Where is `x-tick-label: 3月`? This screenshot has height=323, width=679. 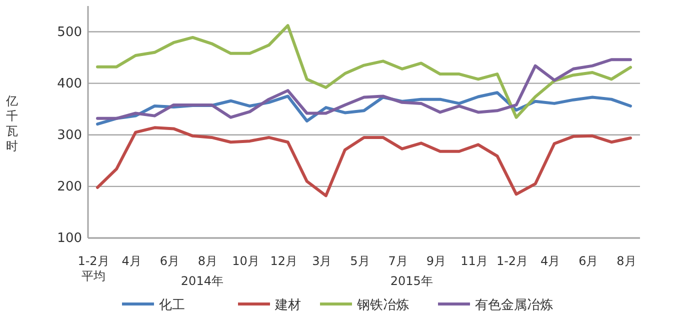
x-tick-label: 3月 is located at coordinates (322, 261).